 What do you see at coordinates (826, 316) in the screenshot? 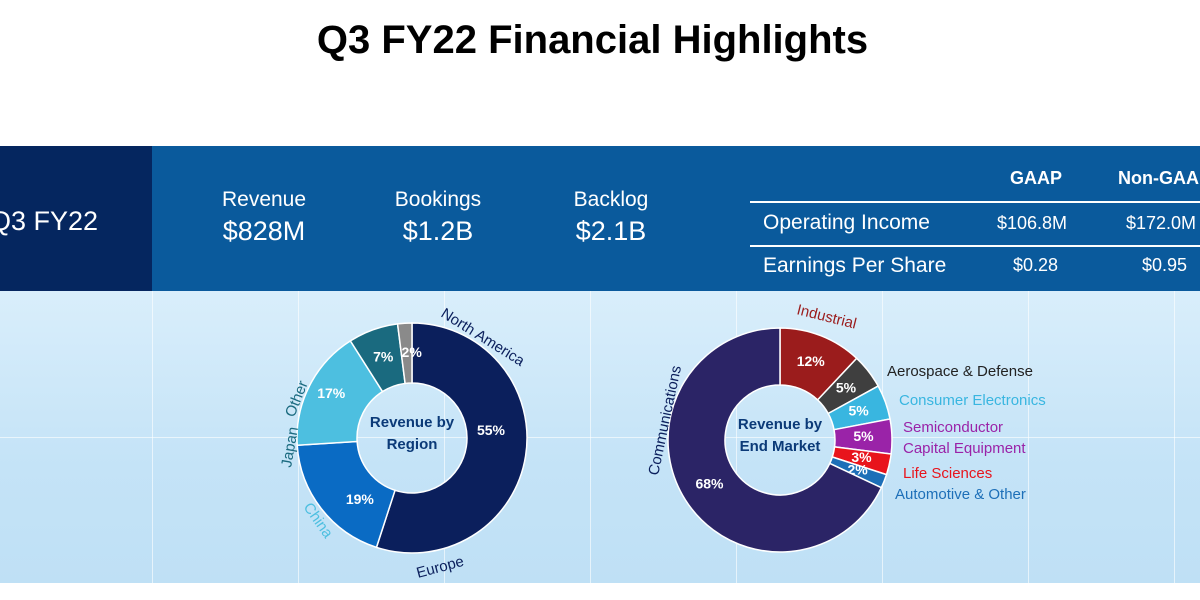
I see `category-label: Industrial` at bounding box center [826, 316].